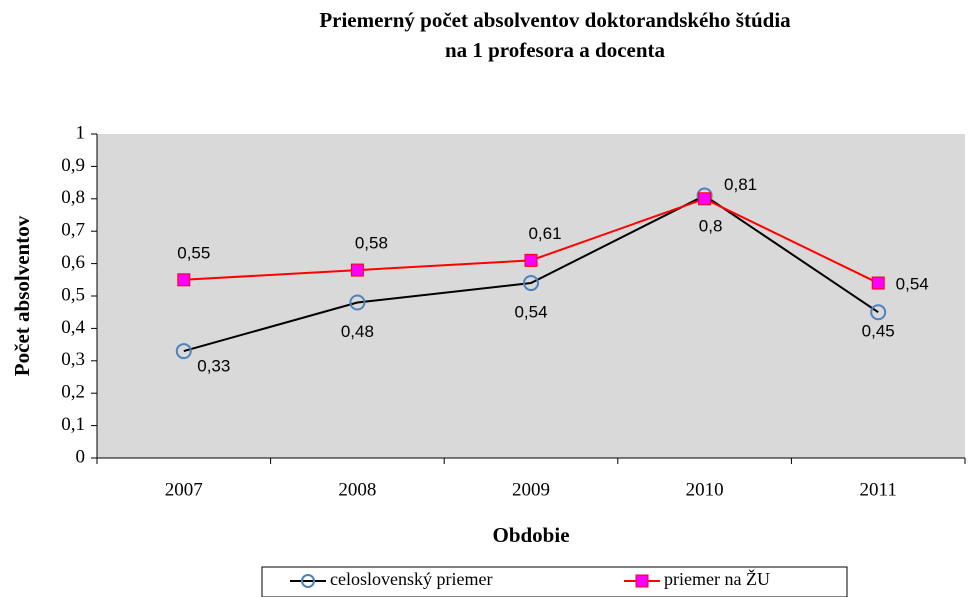 This screenshot has width=977, height=597. Describe the element at coordinates (740, 184) in the screenshot. I see `data-label: 0,81` at that location.